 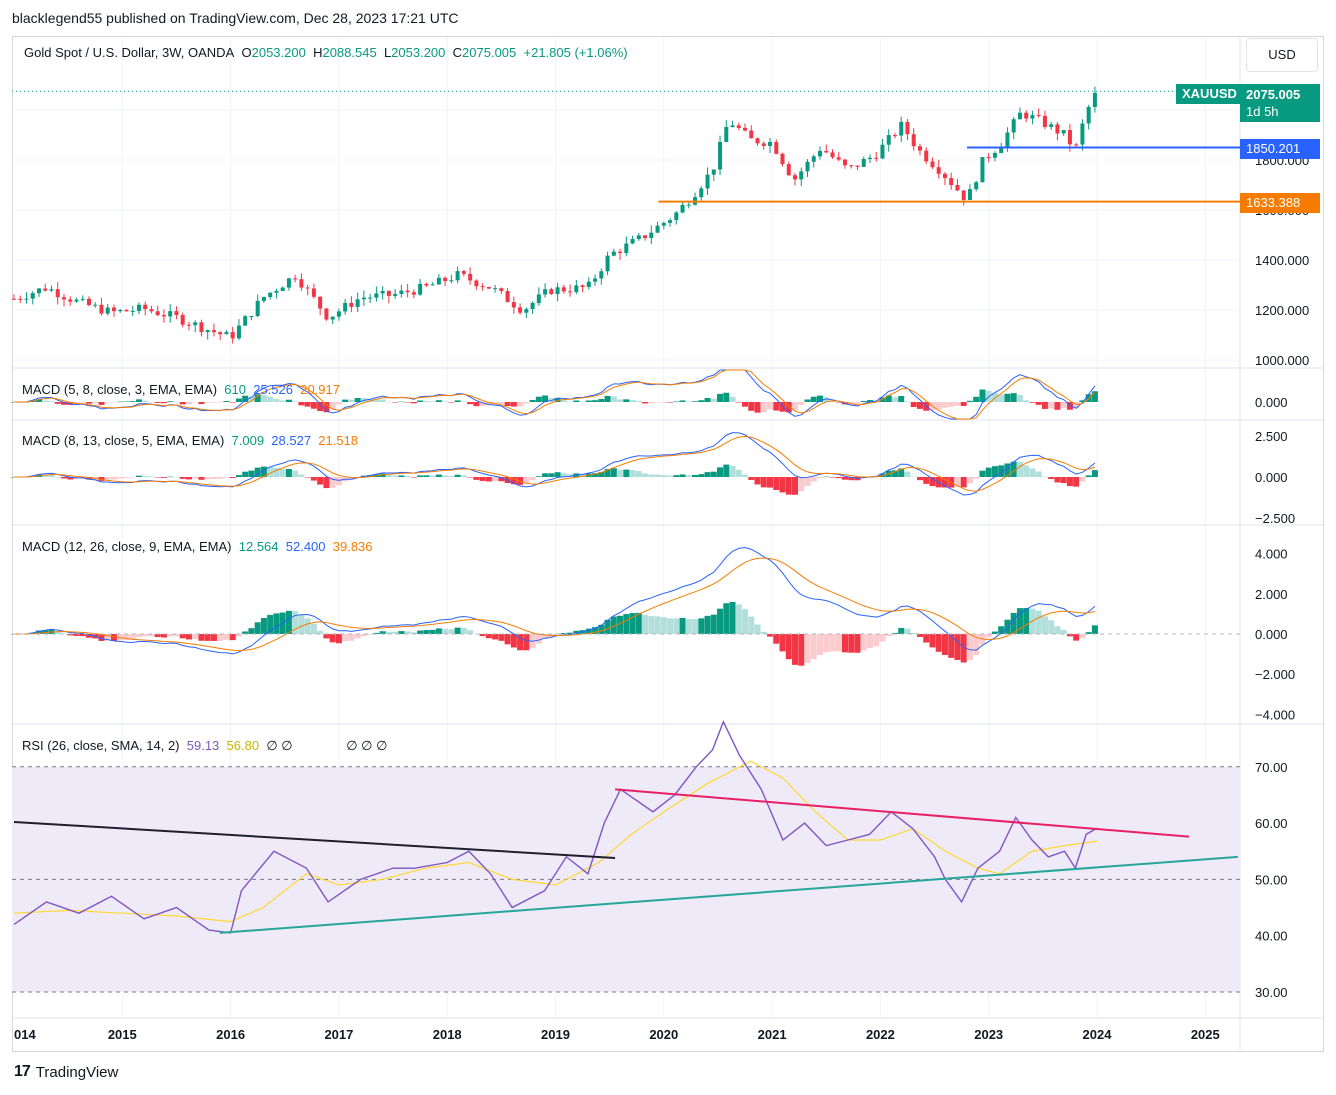 What do you see at coordinates (314, 840) in the screenshot?
I see `rsi-trendline-black` at bounding box center [314, 840].